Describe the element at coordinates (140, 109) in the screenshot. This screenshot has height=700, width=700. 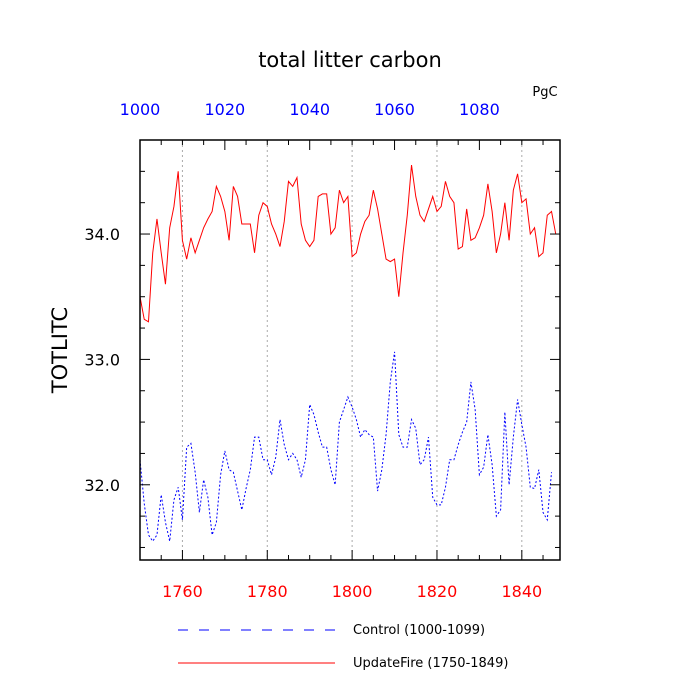
I see `x-top-tick-label: 1000` at that location.